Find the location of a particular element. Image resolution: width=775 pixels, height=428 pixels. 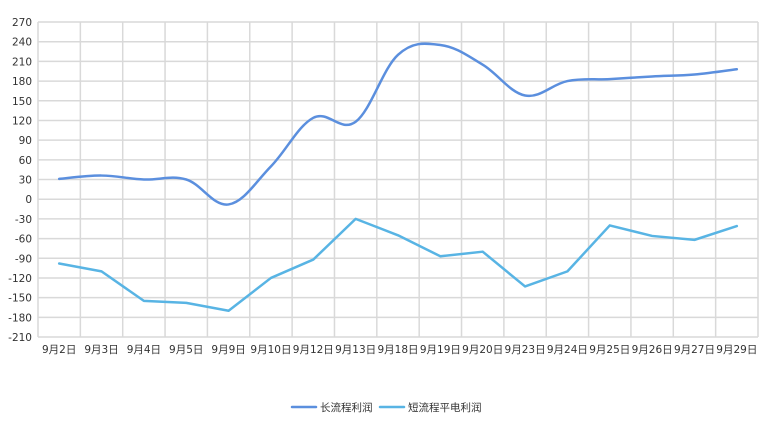

y-tick-label: 90 is located at coordinates (25, 141).